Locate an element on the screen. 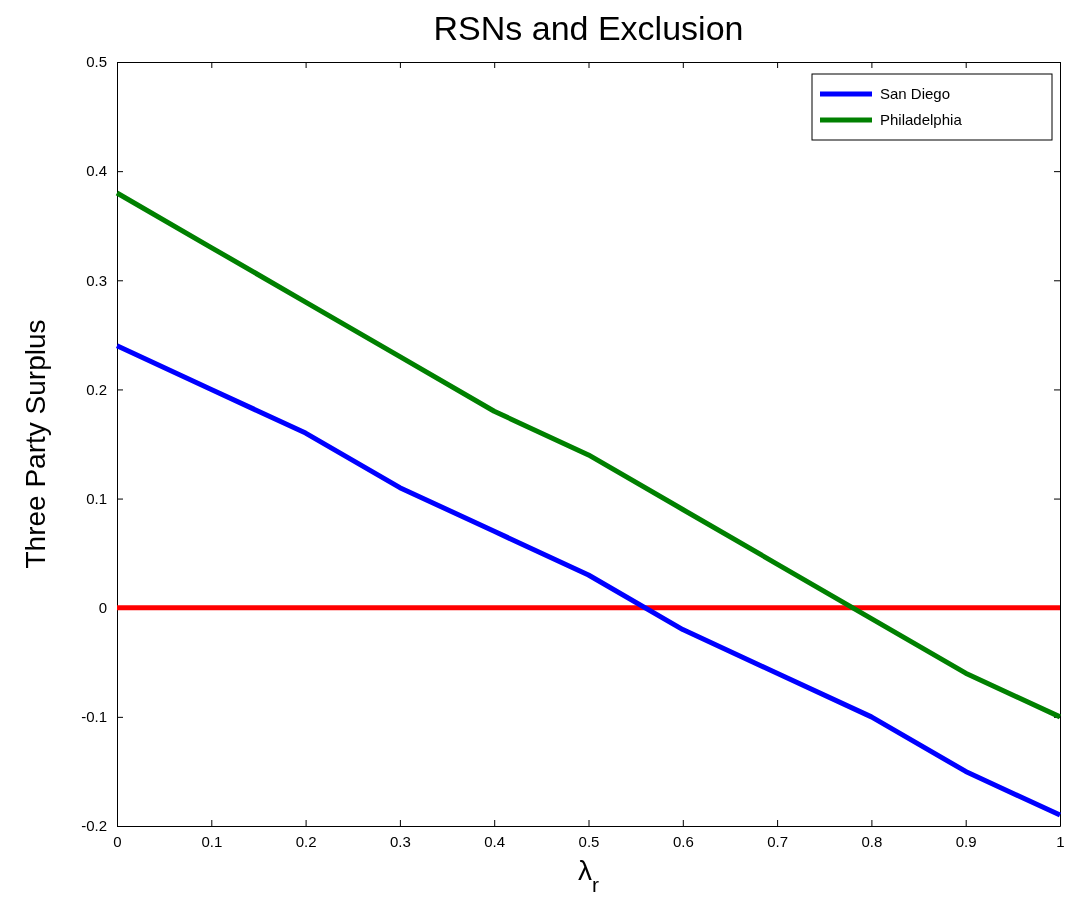 This screenshot has height=914, width=1072. y-tick-label: -0.1 is located at coordinates (94, 717).